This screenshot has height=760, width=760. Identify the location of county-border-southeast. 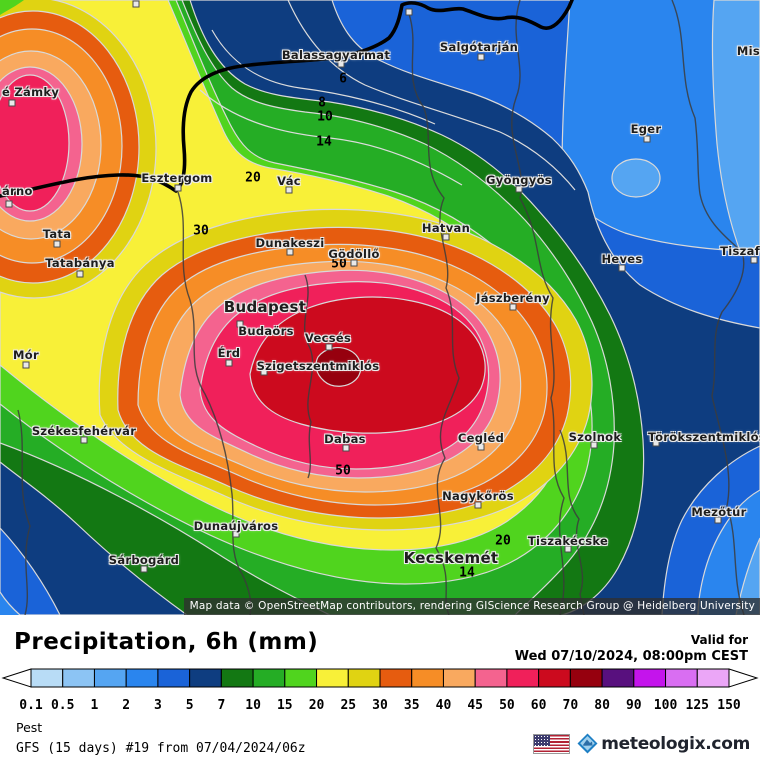
(572, 522).